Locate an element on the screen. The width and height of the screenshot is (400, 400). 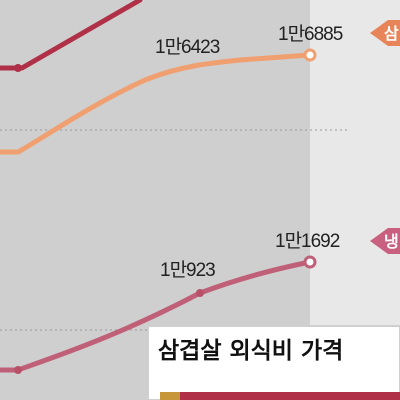
series-tag-pink: 냉 is located at coordinates (391, 241).